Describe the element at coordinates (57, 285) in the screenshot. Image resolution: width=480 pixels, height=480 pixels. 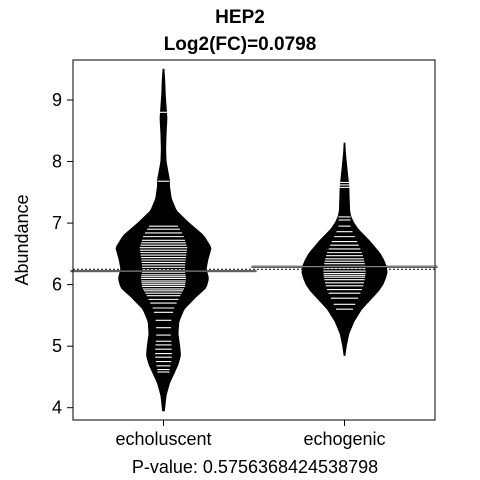
I see `y-tick-label: 6` at that location.